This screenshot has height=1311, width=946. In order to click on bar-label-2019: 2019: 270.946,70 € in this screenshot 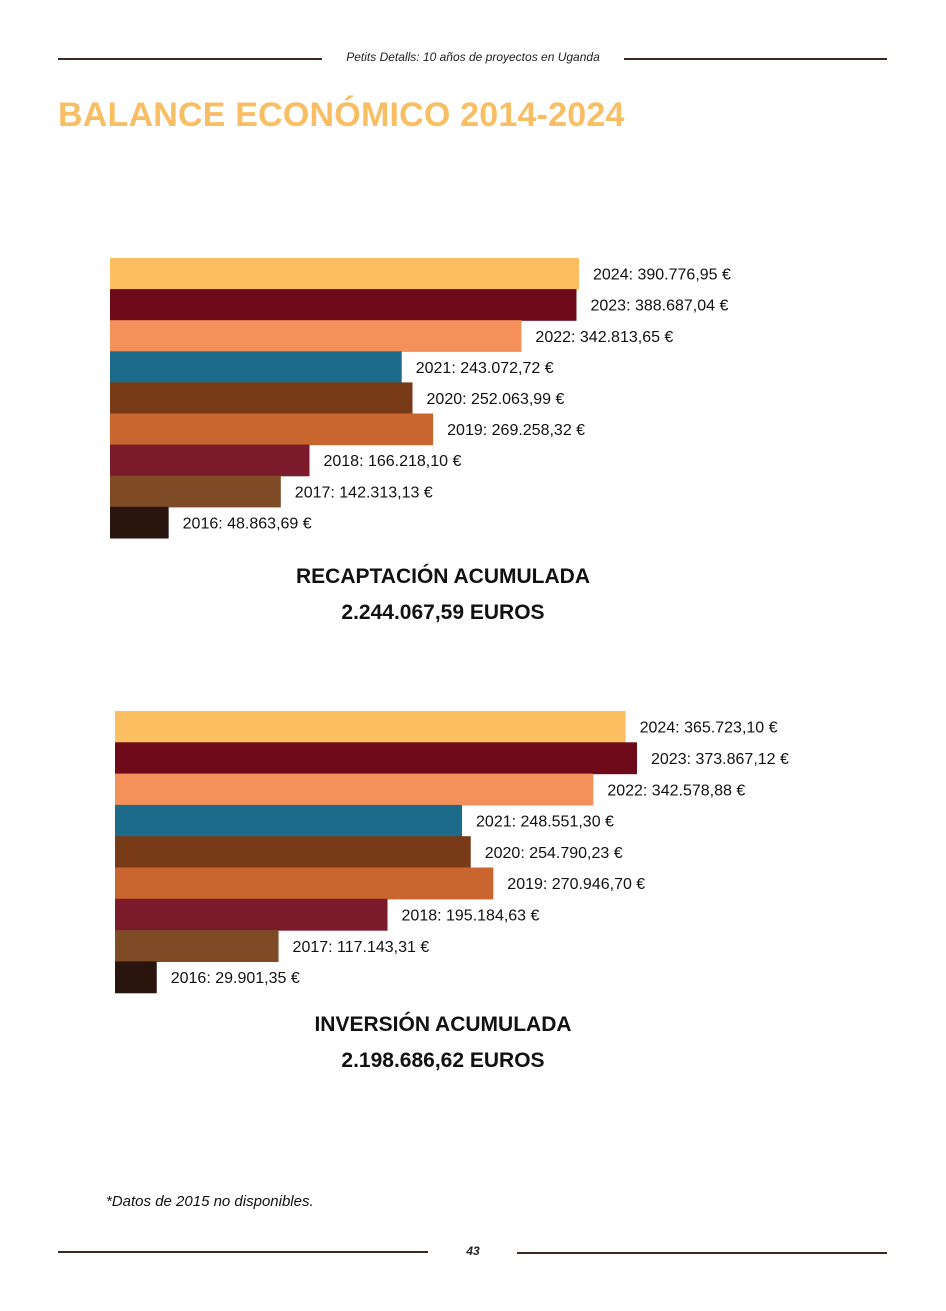, I will do `click(576, 884)`.